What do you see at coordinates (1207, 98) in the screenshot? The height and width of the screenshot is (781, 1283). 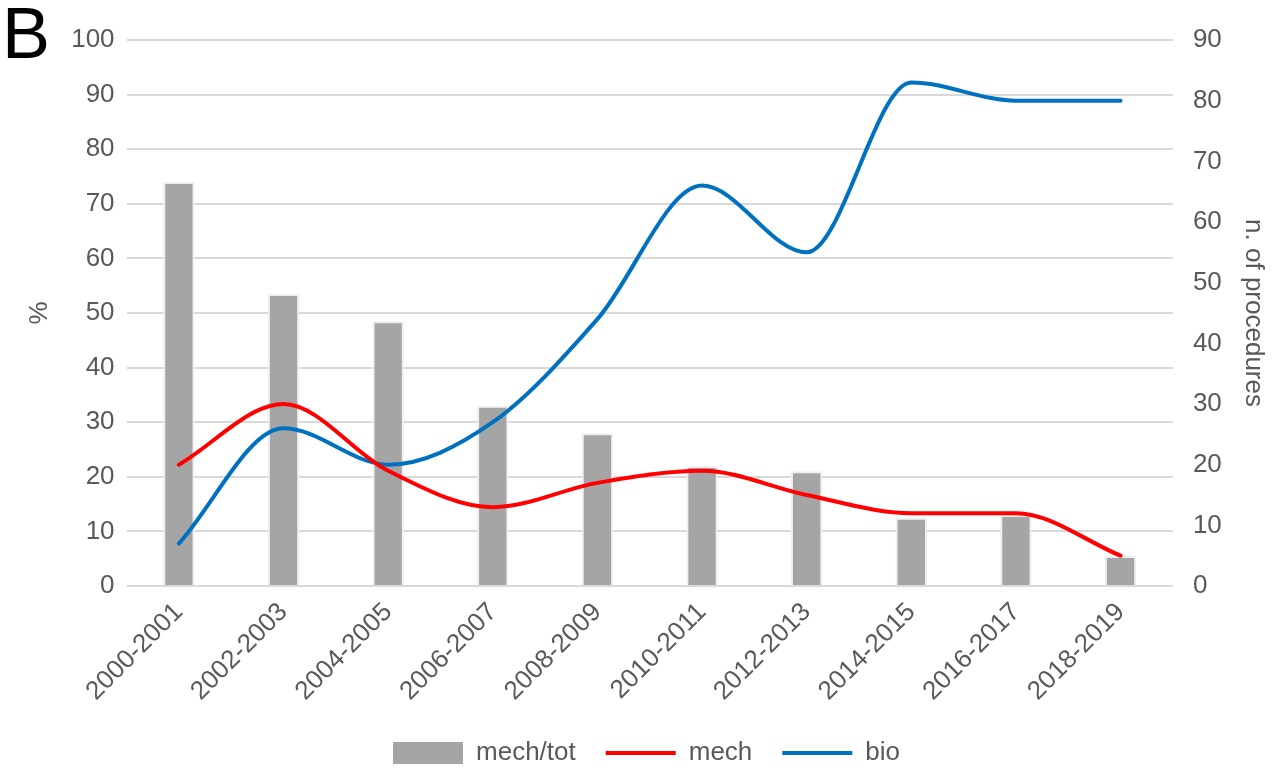 I see `y2-tick-label: 80` at bounding box center [1207, 98].